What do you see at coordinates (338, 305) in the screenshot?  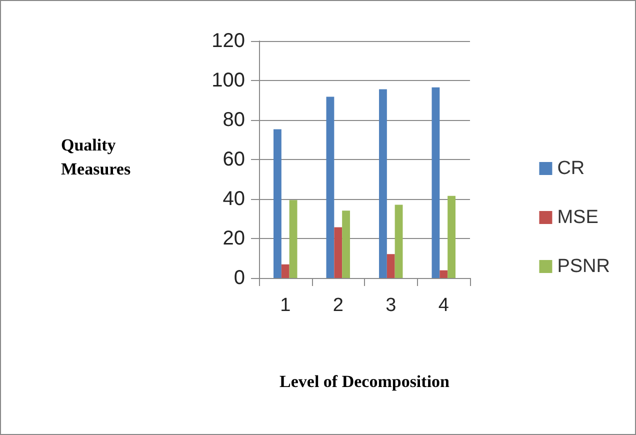 I see `x-tick-label: 2` at bounding box center [338, 305].